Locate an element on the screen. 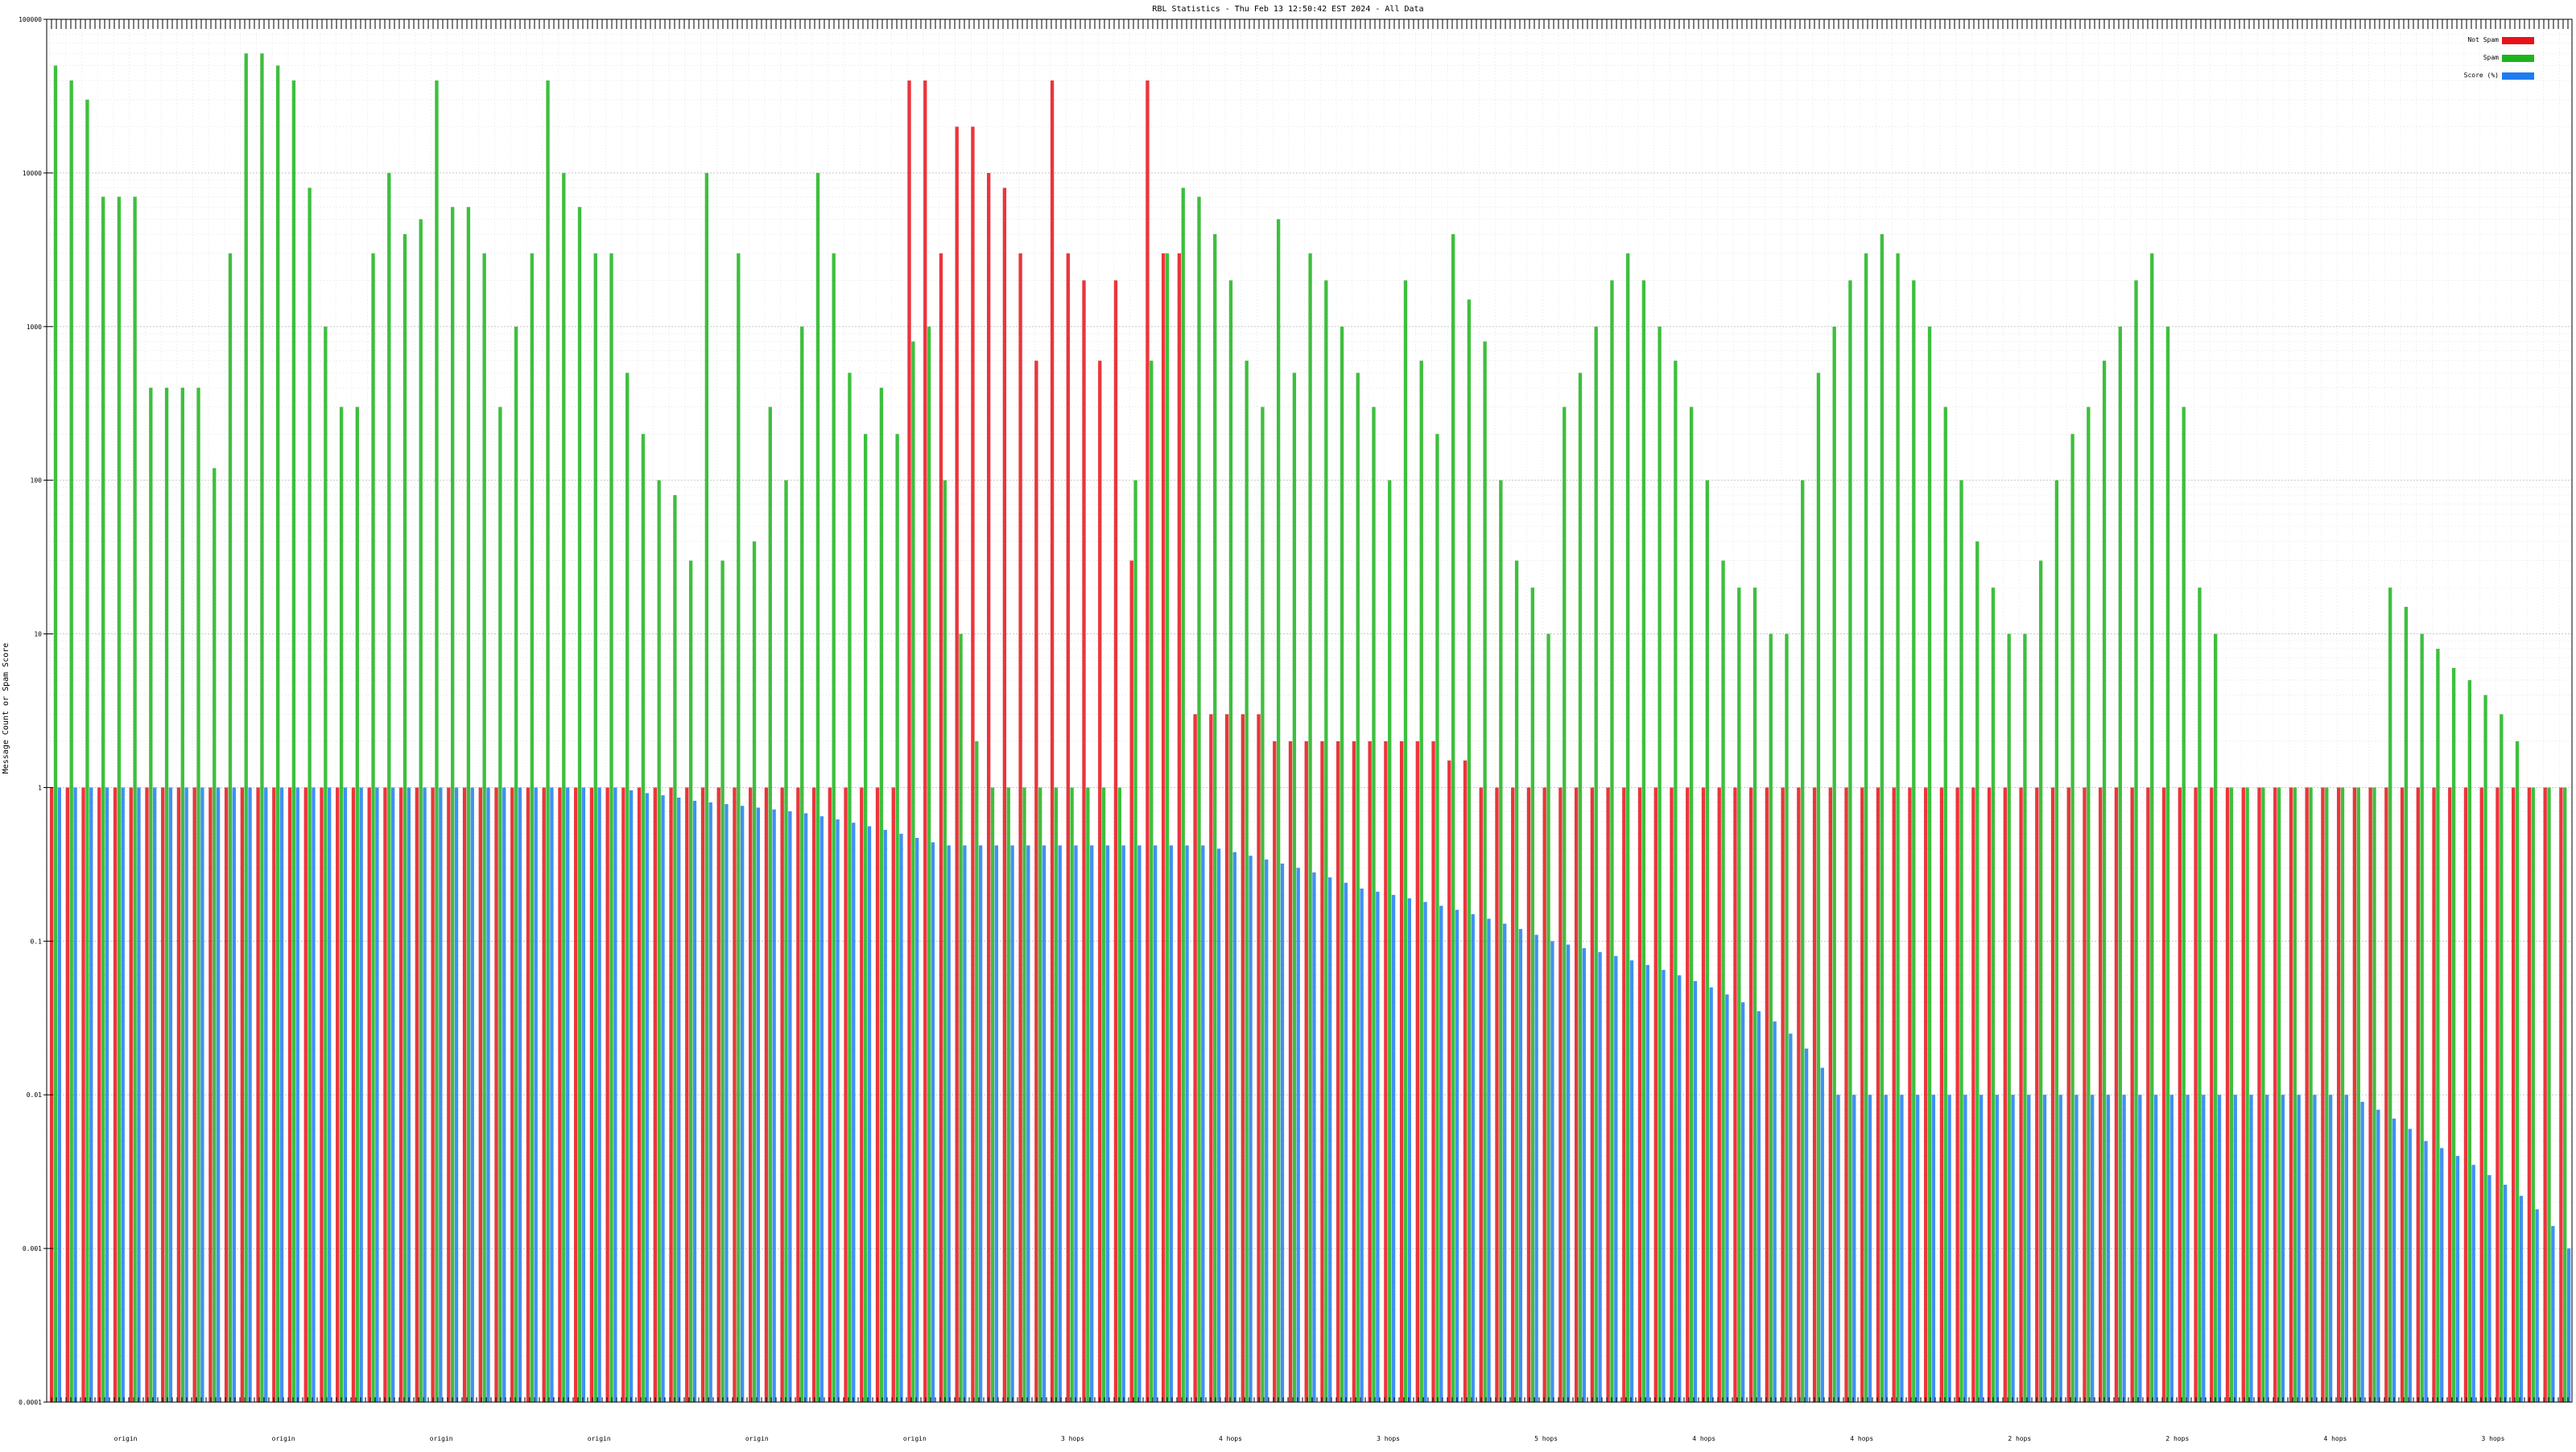  legend-label: Not Spam is located at coordinates (2483, 40).